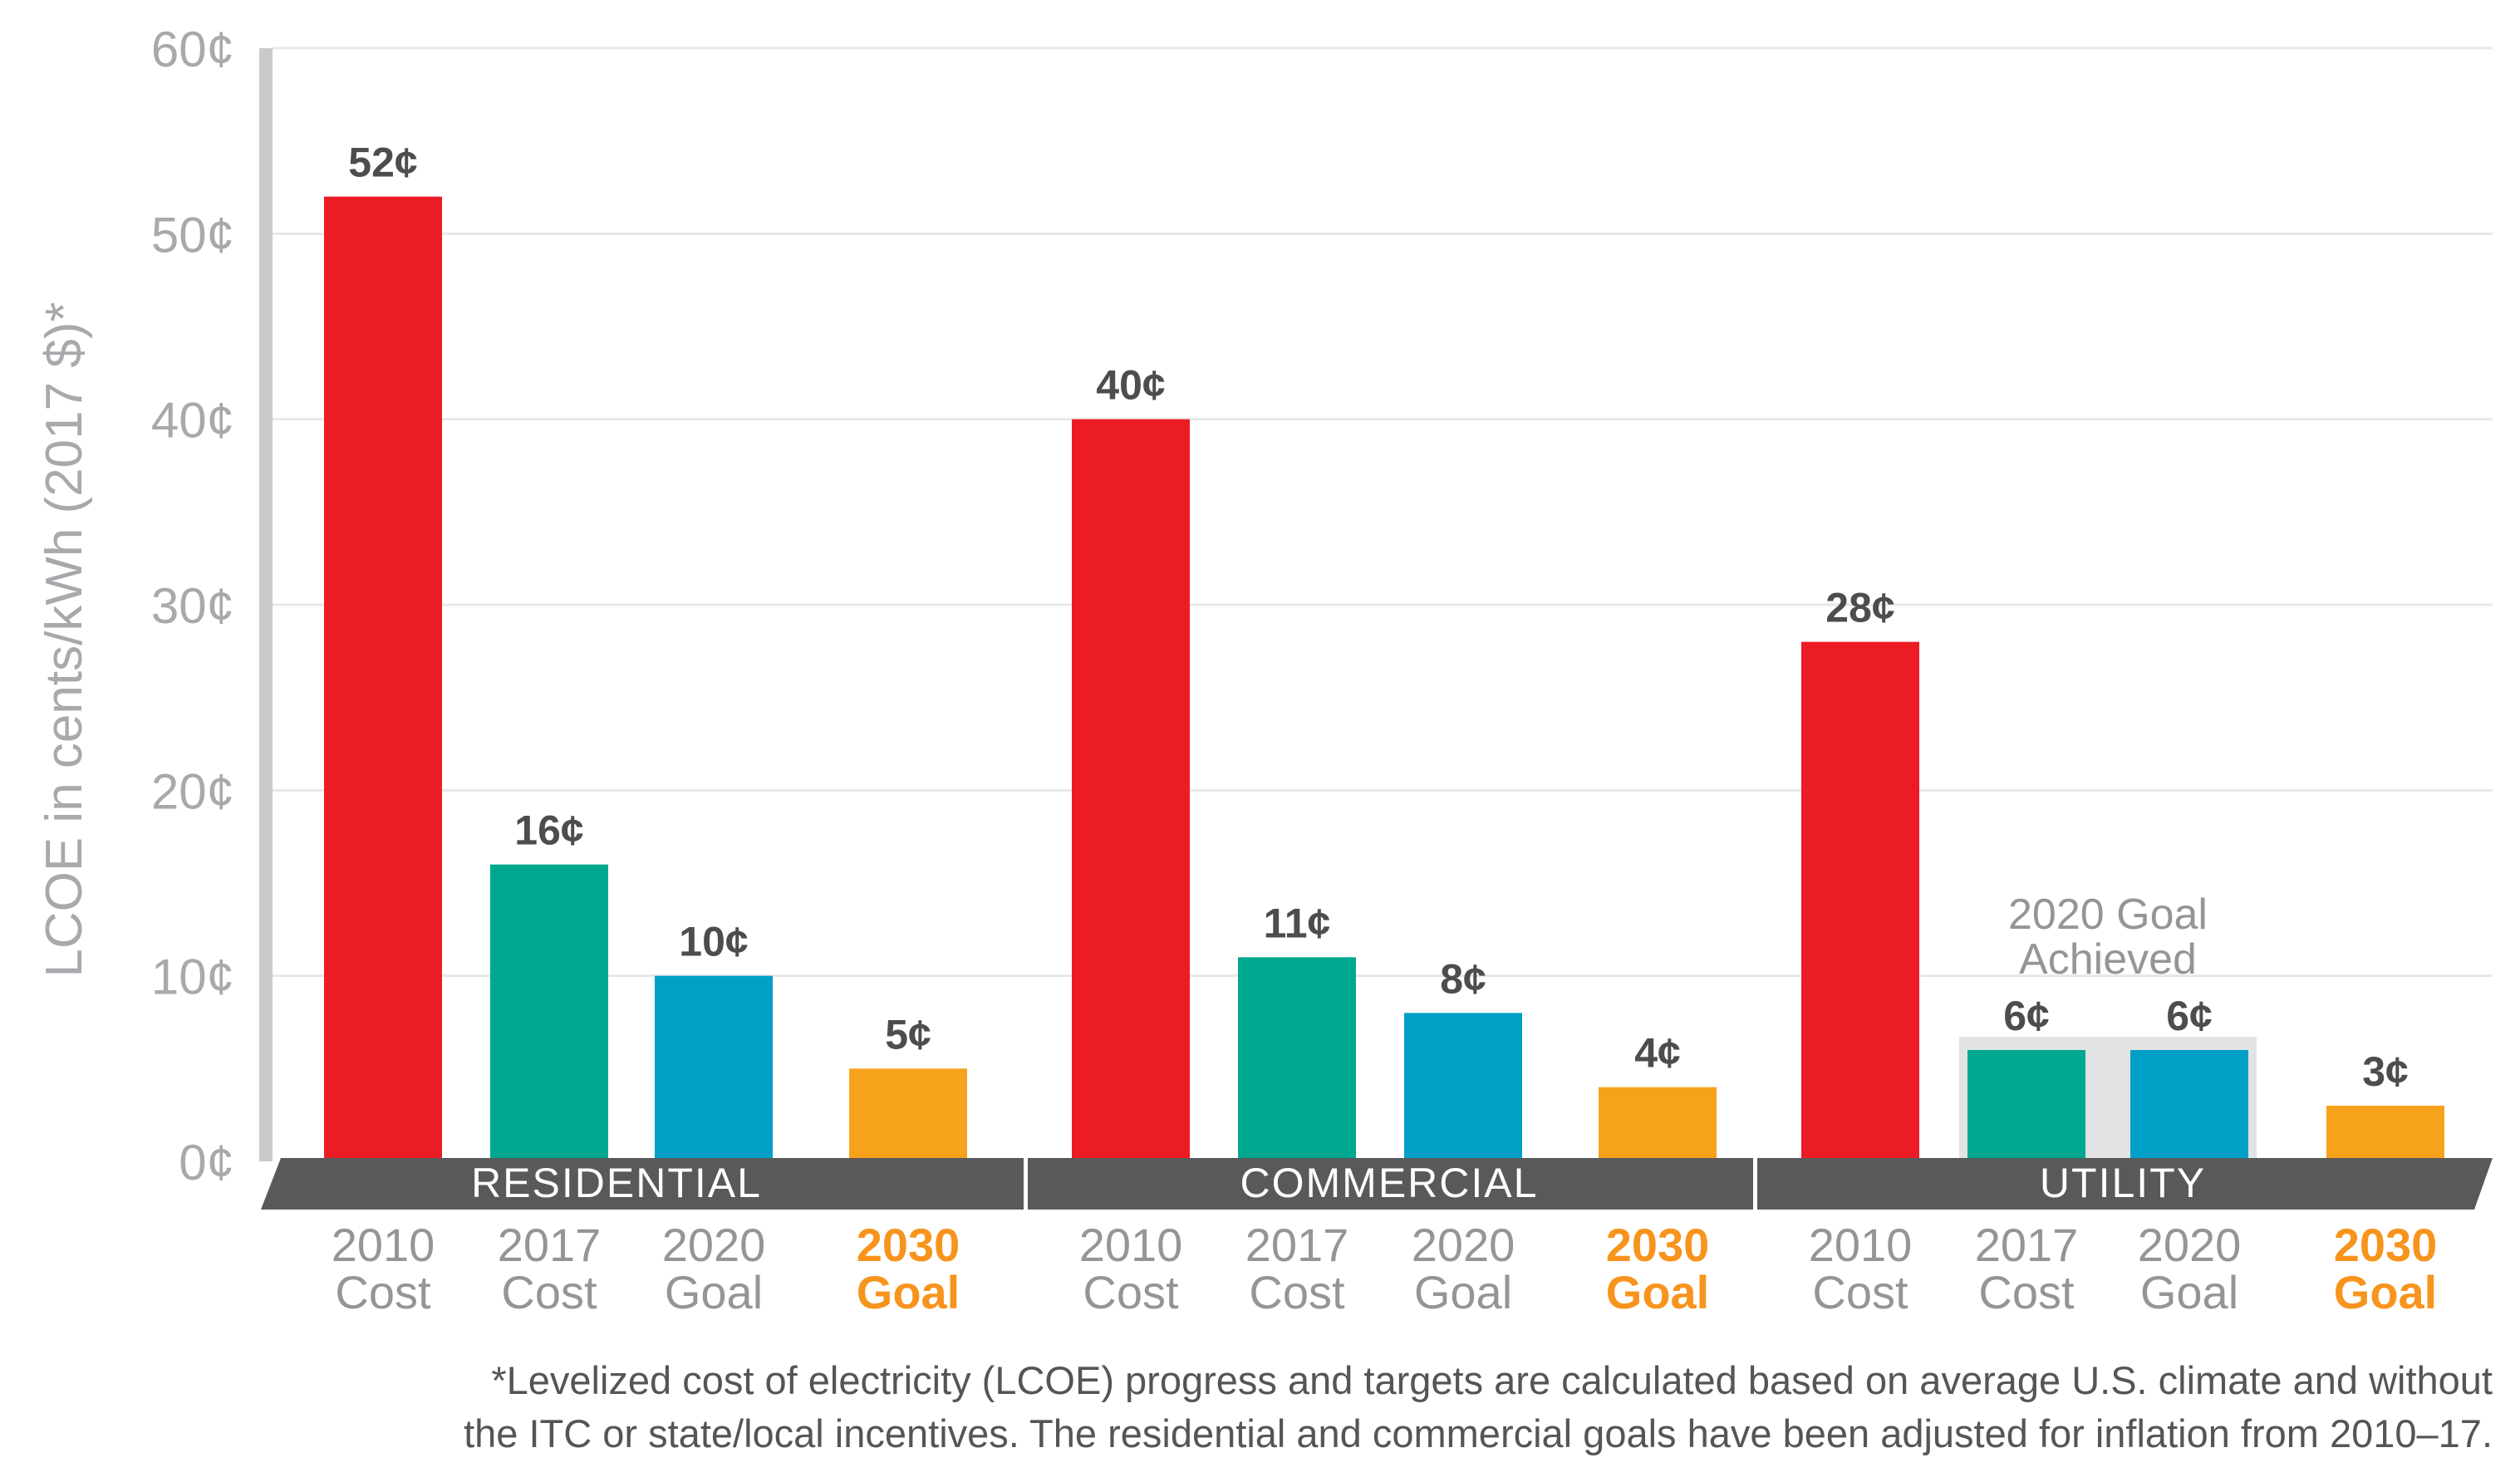 The image size is (2520, 1482). I want to click on bar-value-label: 11¢, so click(1297, 923).